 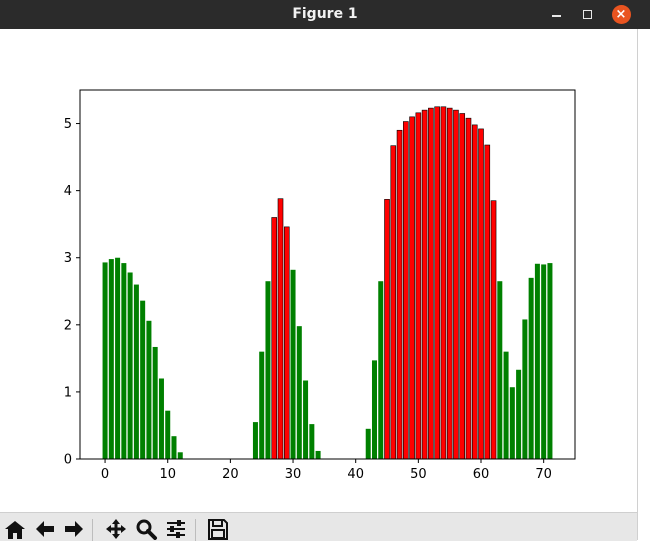 I want to click on navigation-toolbar, so click(x=318, y=526).